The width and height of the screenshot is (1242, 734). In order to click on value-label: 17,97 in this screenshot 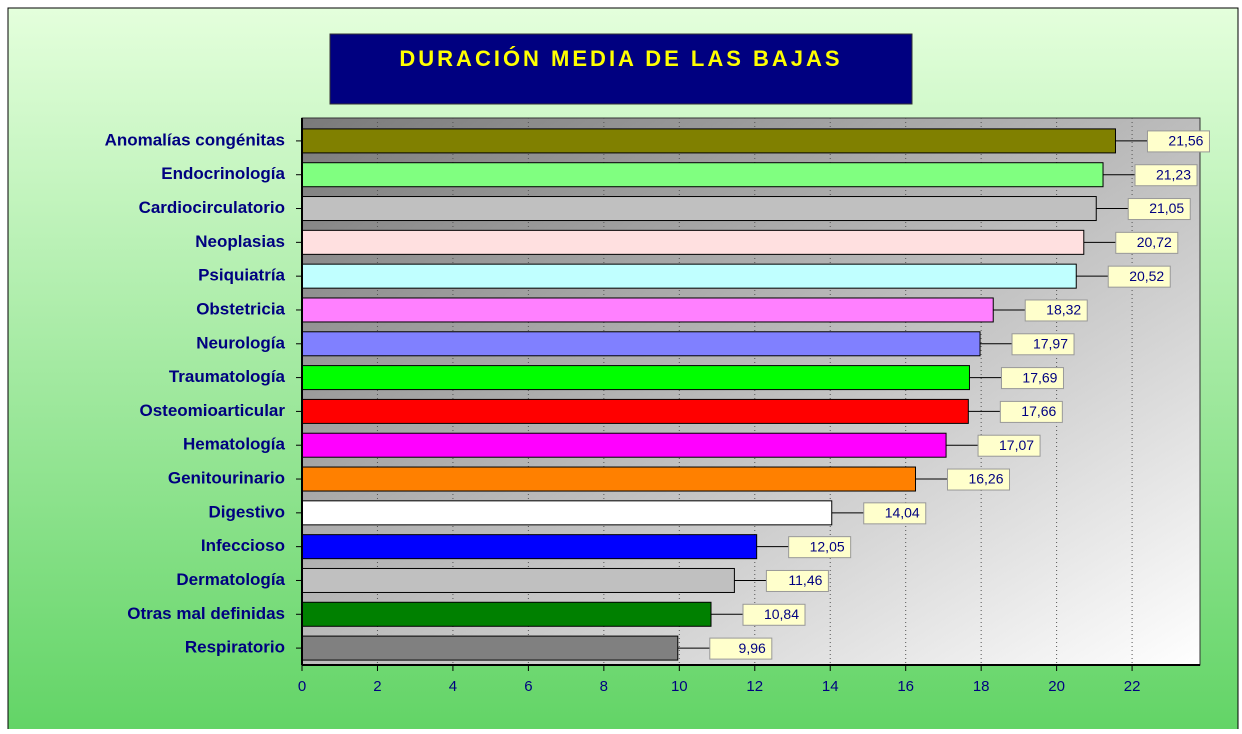, I will do `click(1050, 343)`.